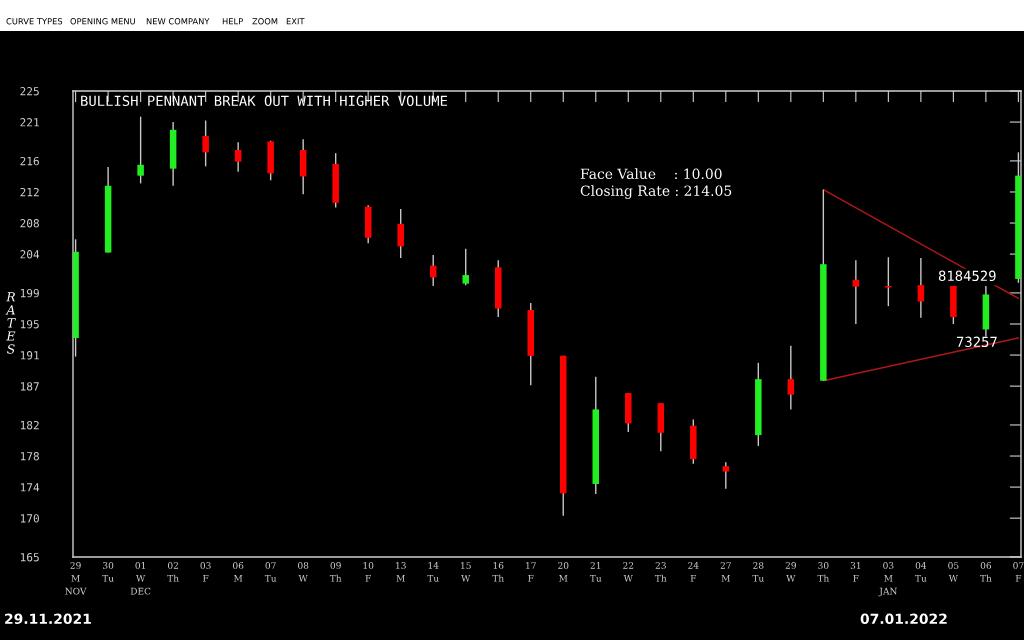  Describe the element at coordinates (29, 122) in the screenshot. I see `y-tick-label: 221` at that location.